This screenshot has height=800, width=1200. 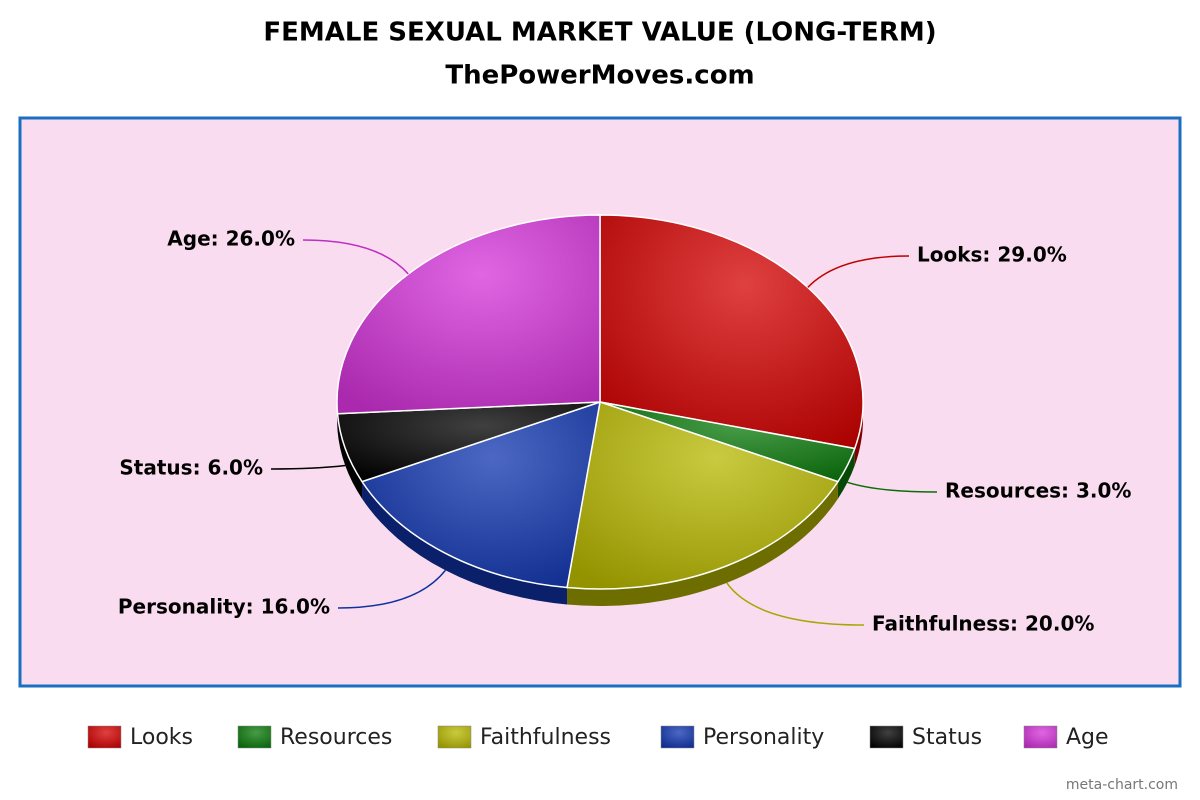 What do you see at coordinates (545, 737) in the screenshot?
I see `legend-label: Faithfulness` at bounding box center [545, 737].